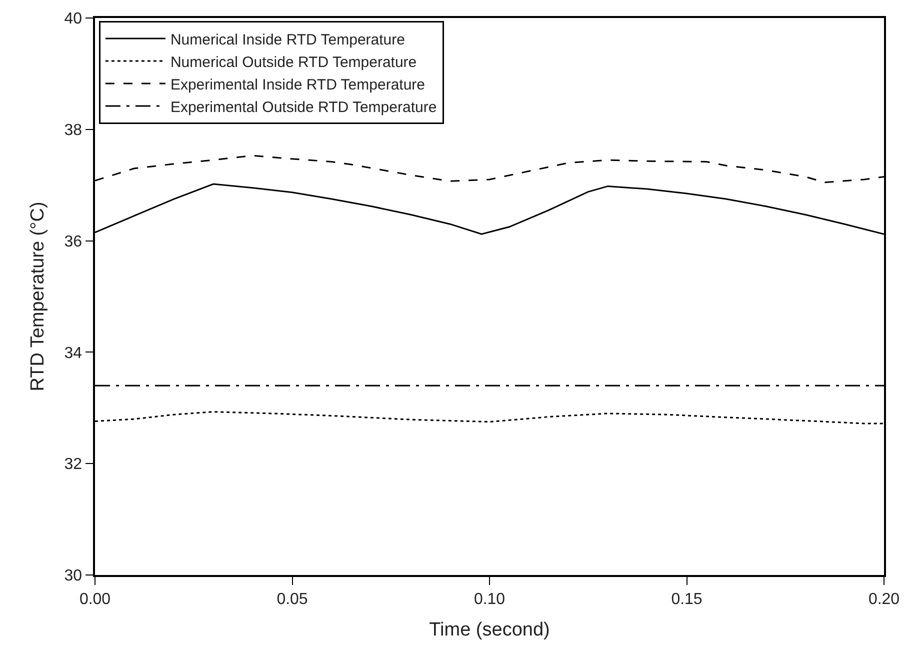 This screenshot has width=914, height=665. Describe the element at coordinates (686, 599) in the screenshot. I see `x-tick-label: 0.15` at that location.